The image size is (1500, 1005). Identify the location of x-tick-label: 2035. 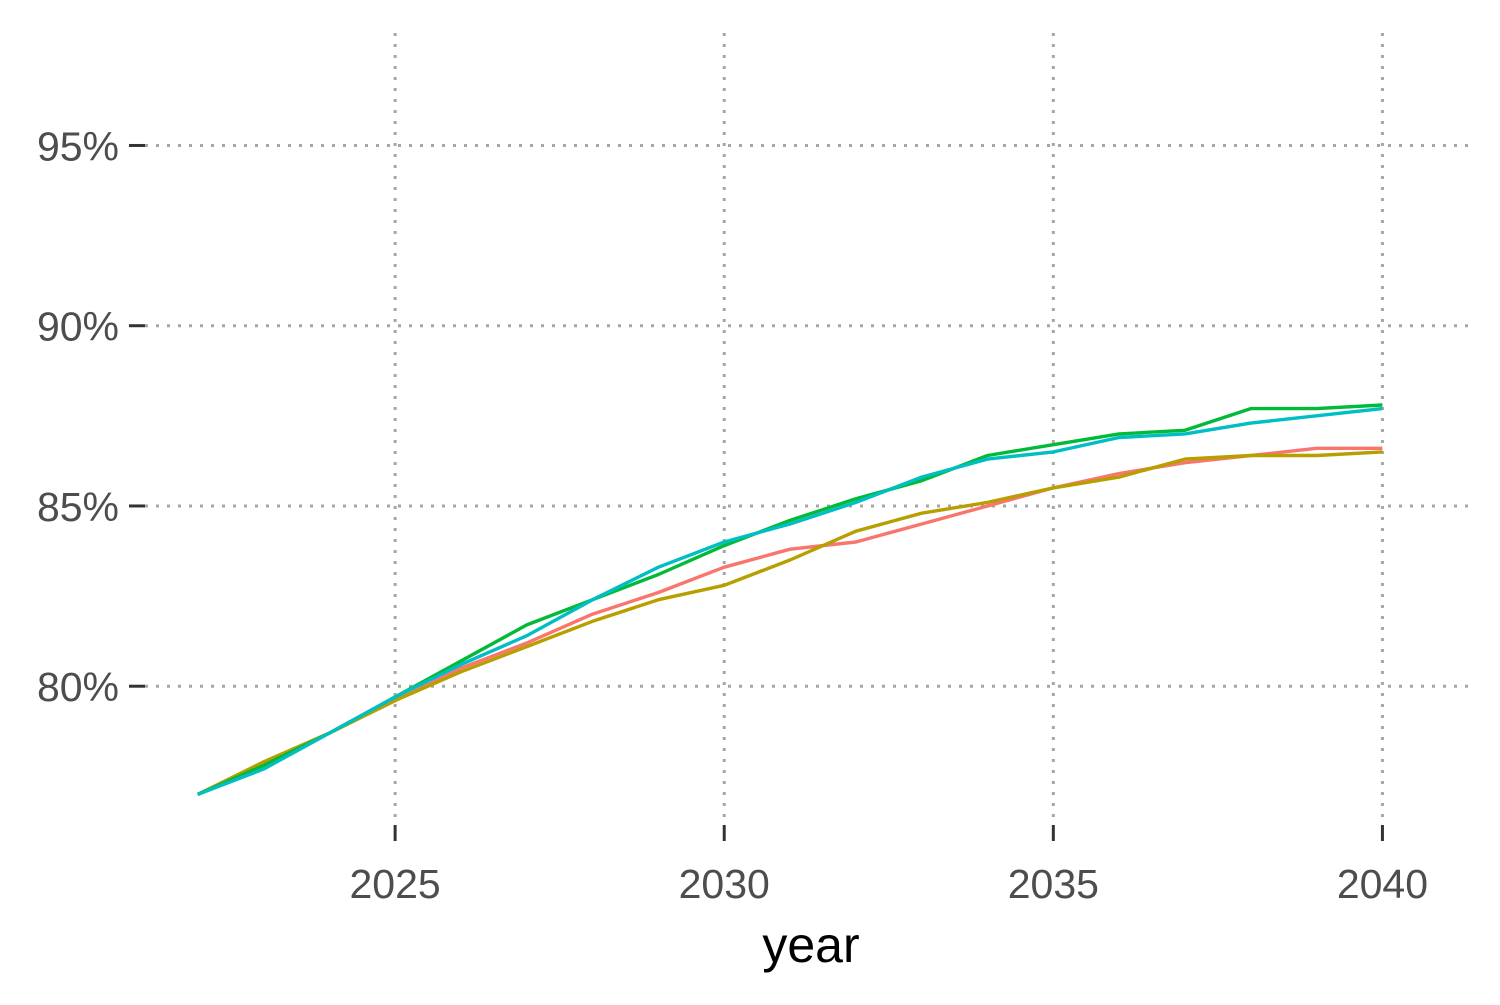
(1053, 884).